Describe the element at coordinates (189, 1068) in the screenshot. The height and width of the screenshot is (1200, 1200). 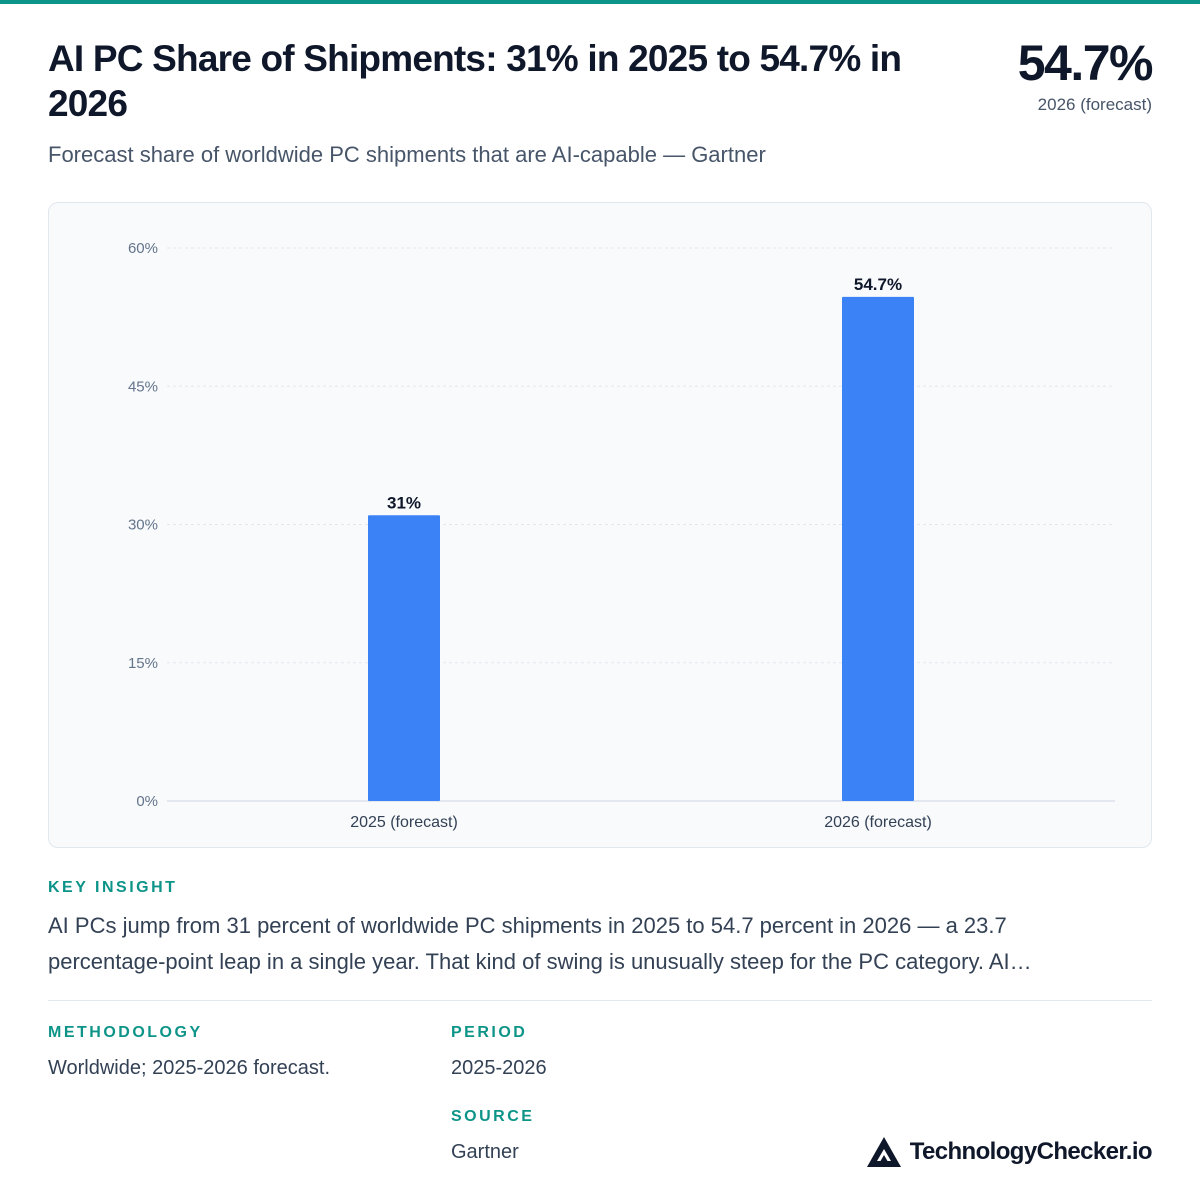
I see `methodology-value: Worldwide; 2025-2026 forecast.` at that location.